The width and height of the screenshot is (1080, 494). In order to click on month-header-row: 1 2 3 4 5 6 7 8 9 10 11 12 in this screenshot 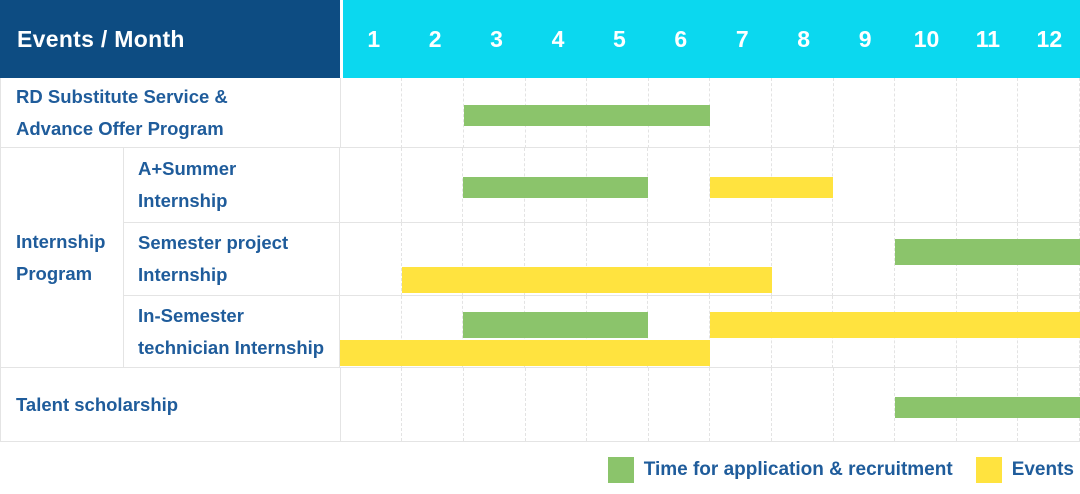, I will do `click(710, 39)`.